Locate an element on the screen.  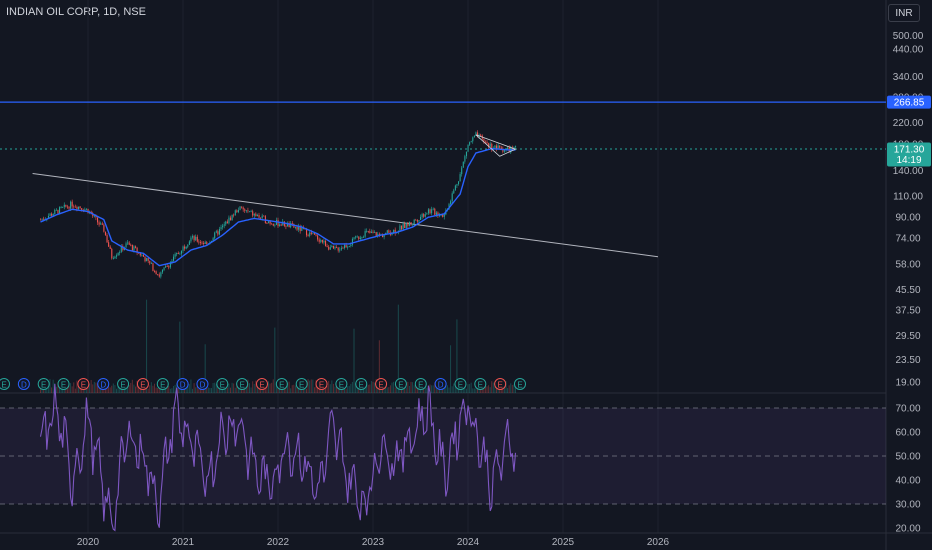
time-axis: 2020 2021 2022 2023 2024 2025 2026 is located at coordinates (373, 542).